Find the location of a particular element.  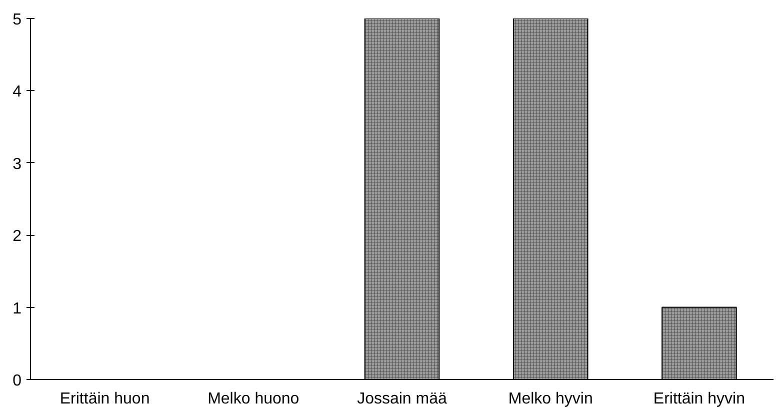

x-tick-label: Erittäin hyvin is located at coordinates (699, 399).